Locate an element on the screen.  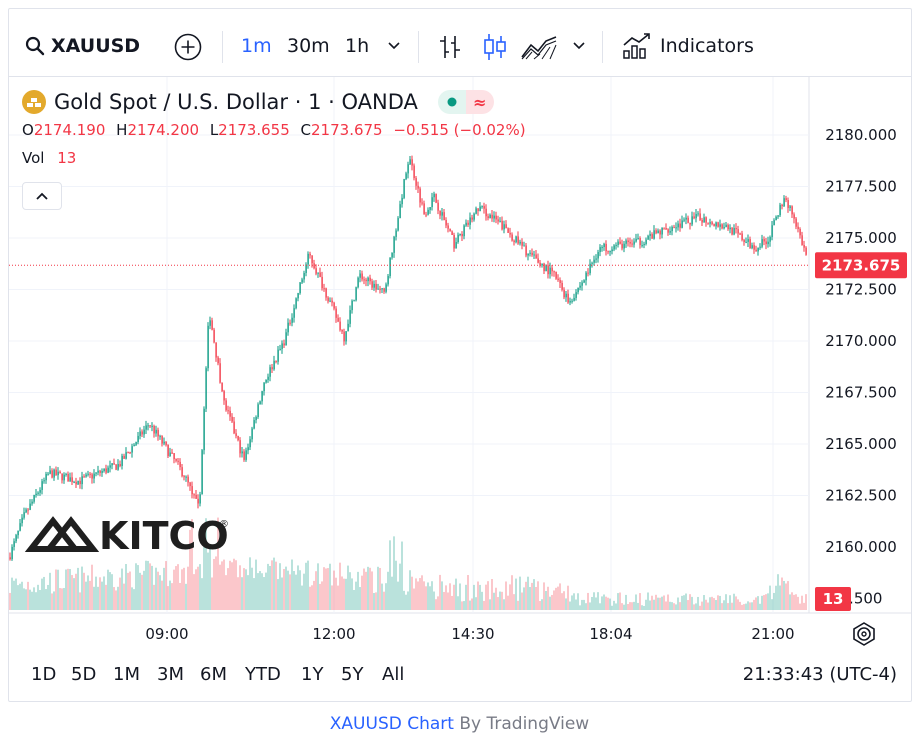
range-ytd: YTD is located at coordinates (263, 674).